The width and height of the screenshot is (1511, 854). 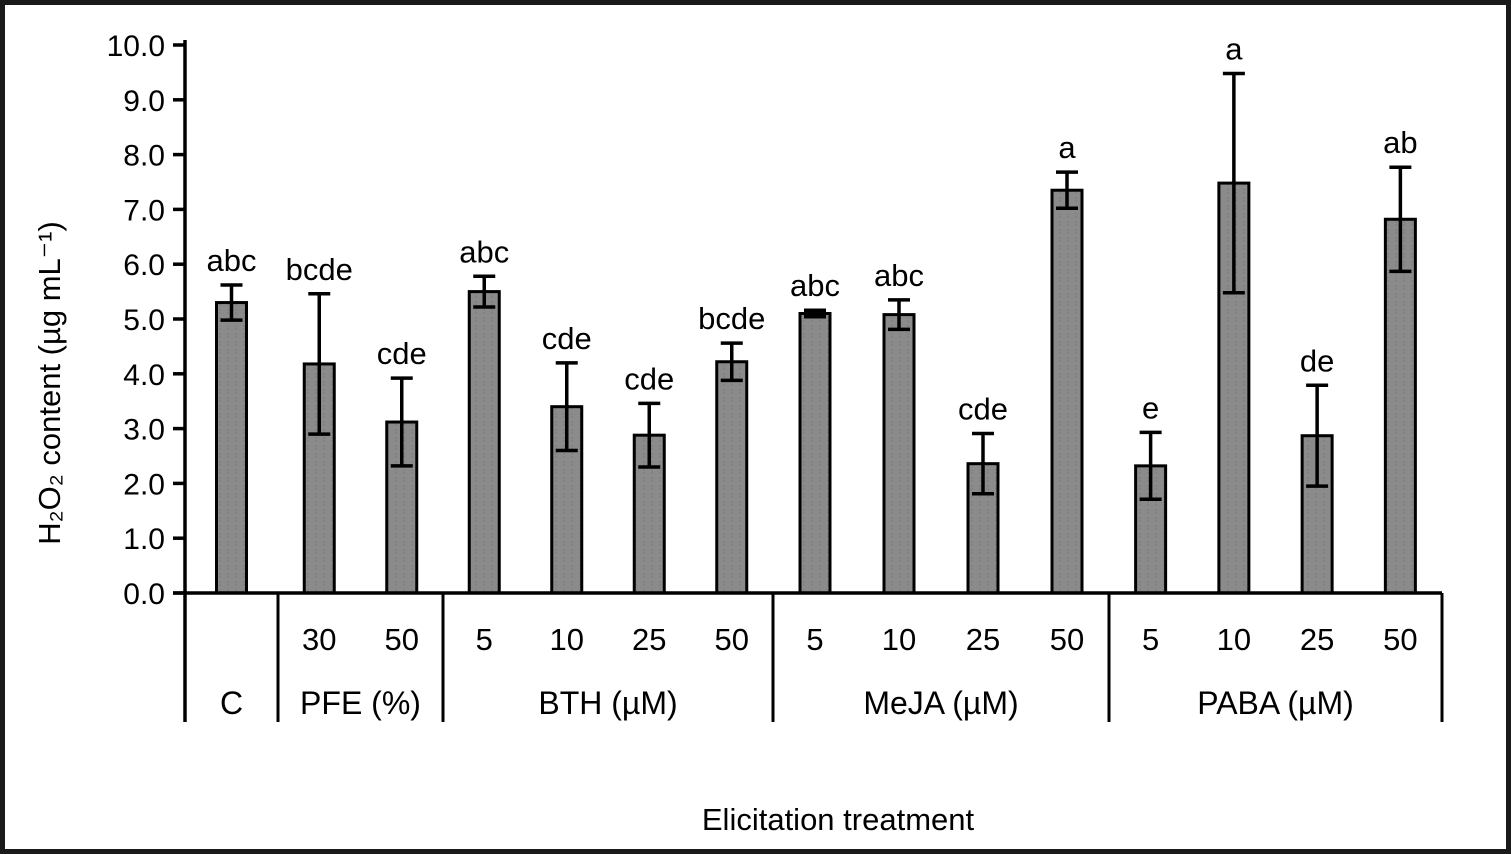 I want to click on y-tick-label: 8.0, so click(x=144, y=156).